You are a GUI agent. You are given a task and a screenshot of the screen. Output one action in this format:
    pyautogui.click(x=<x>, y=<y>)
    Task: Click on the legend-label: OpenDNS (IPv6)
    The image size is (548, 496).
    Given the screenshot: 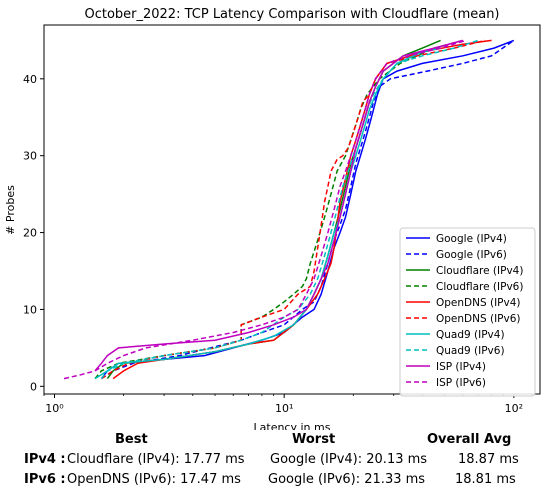 What is the action you would take?
    pyautogui.click(x=478, y=319)
    